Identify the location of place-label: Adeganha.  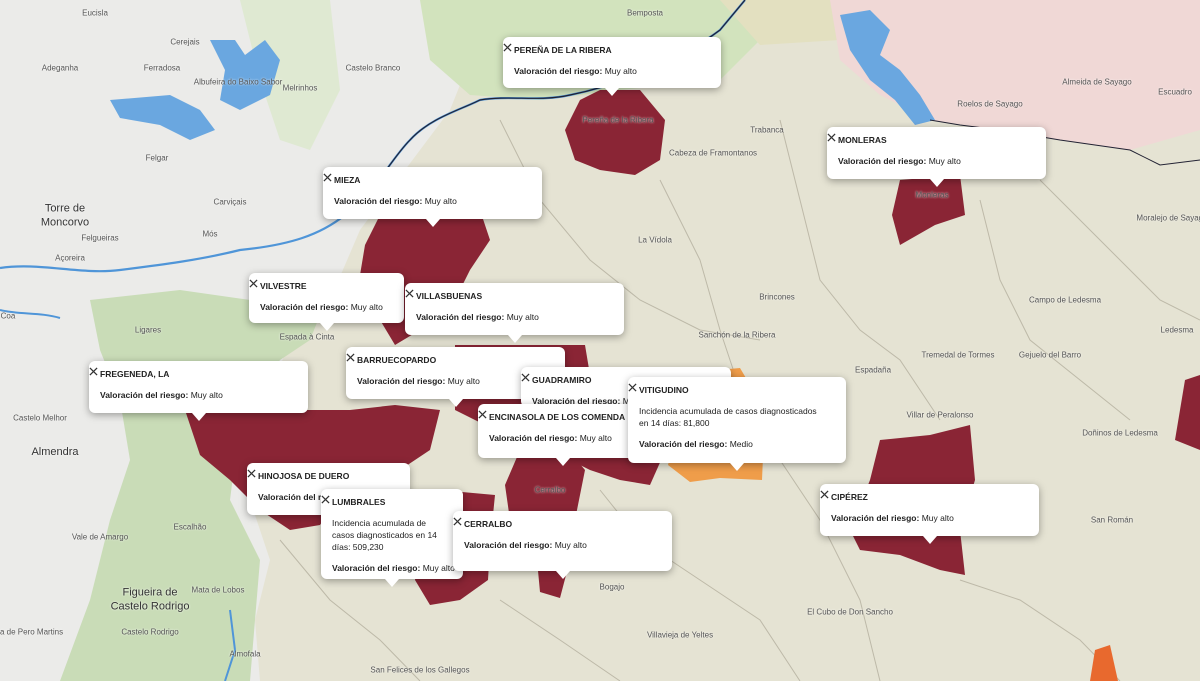
(60, 68).